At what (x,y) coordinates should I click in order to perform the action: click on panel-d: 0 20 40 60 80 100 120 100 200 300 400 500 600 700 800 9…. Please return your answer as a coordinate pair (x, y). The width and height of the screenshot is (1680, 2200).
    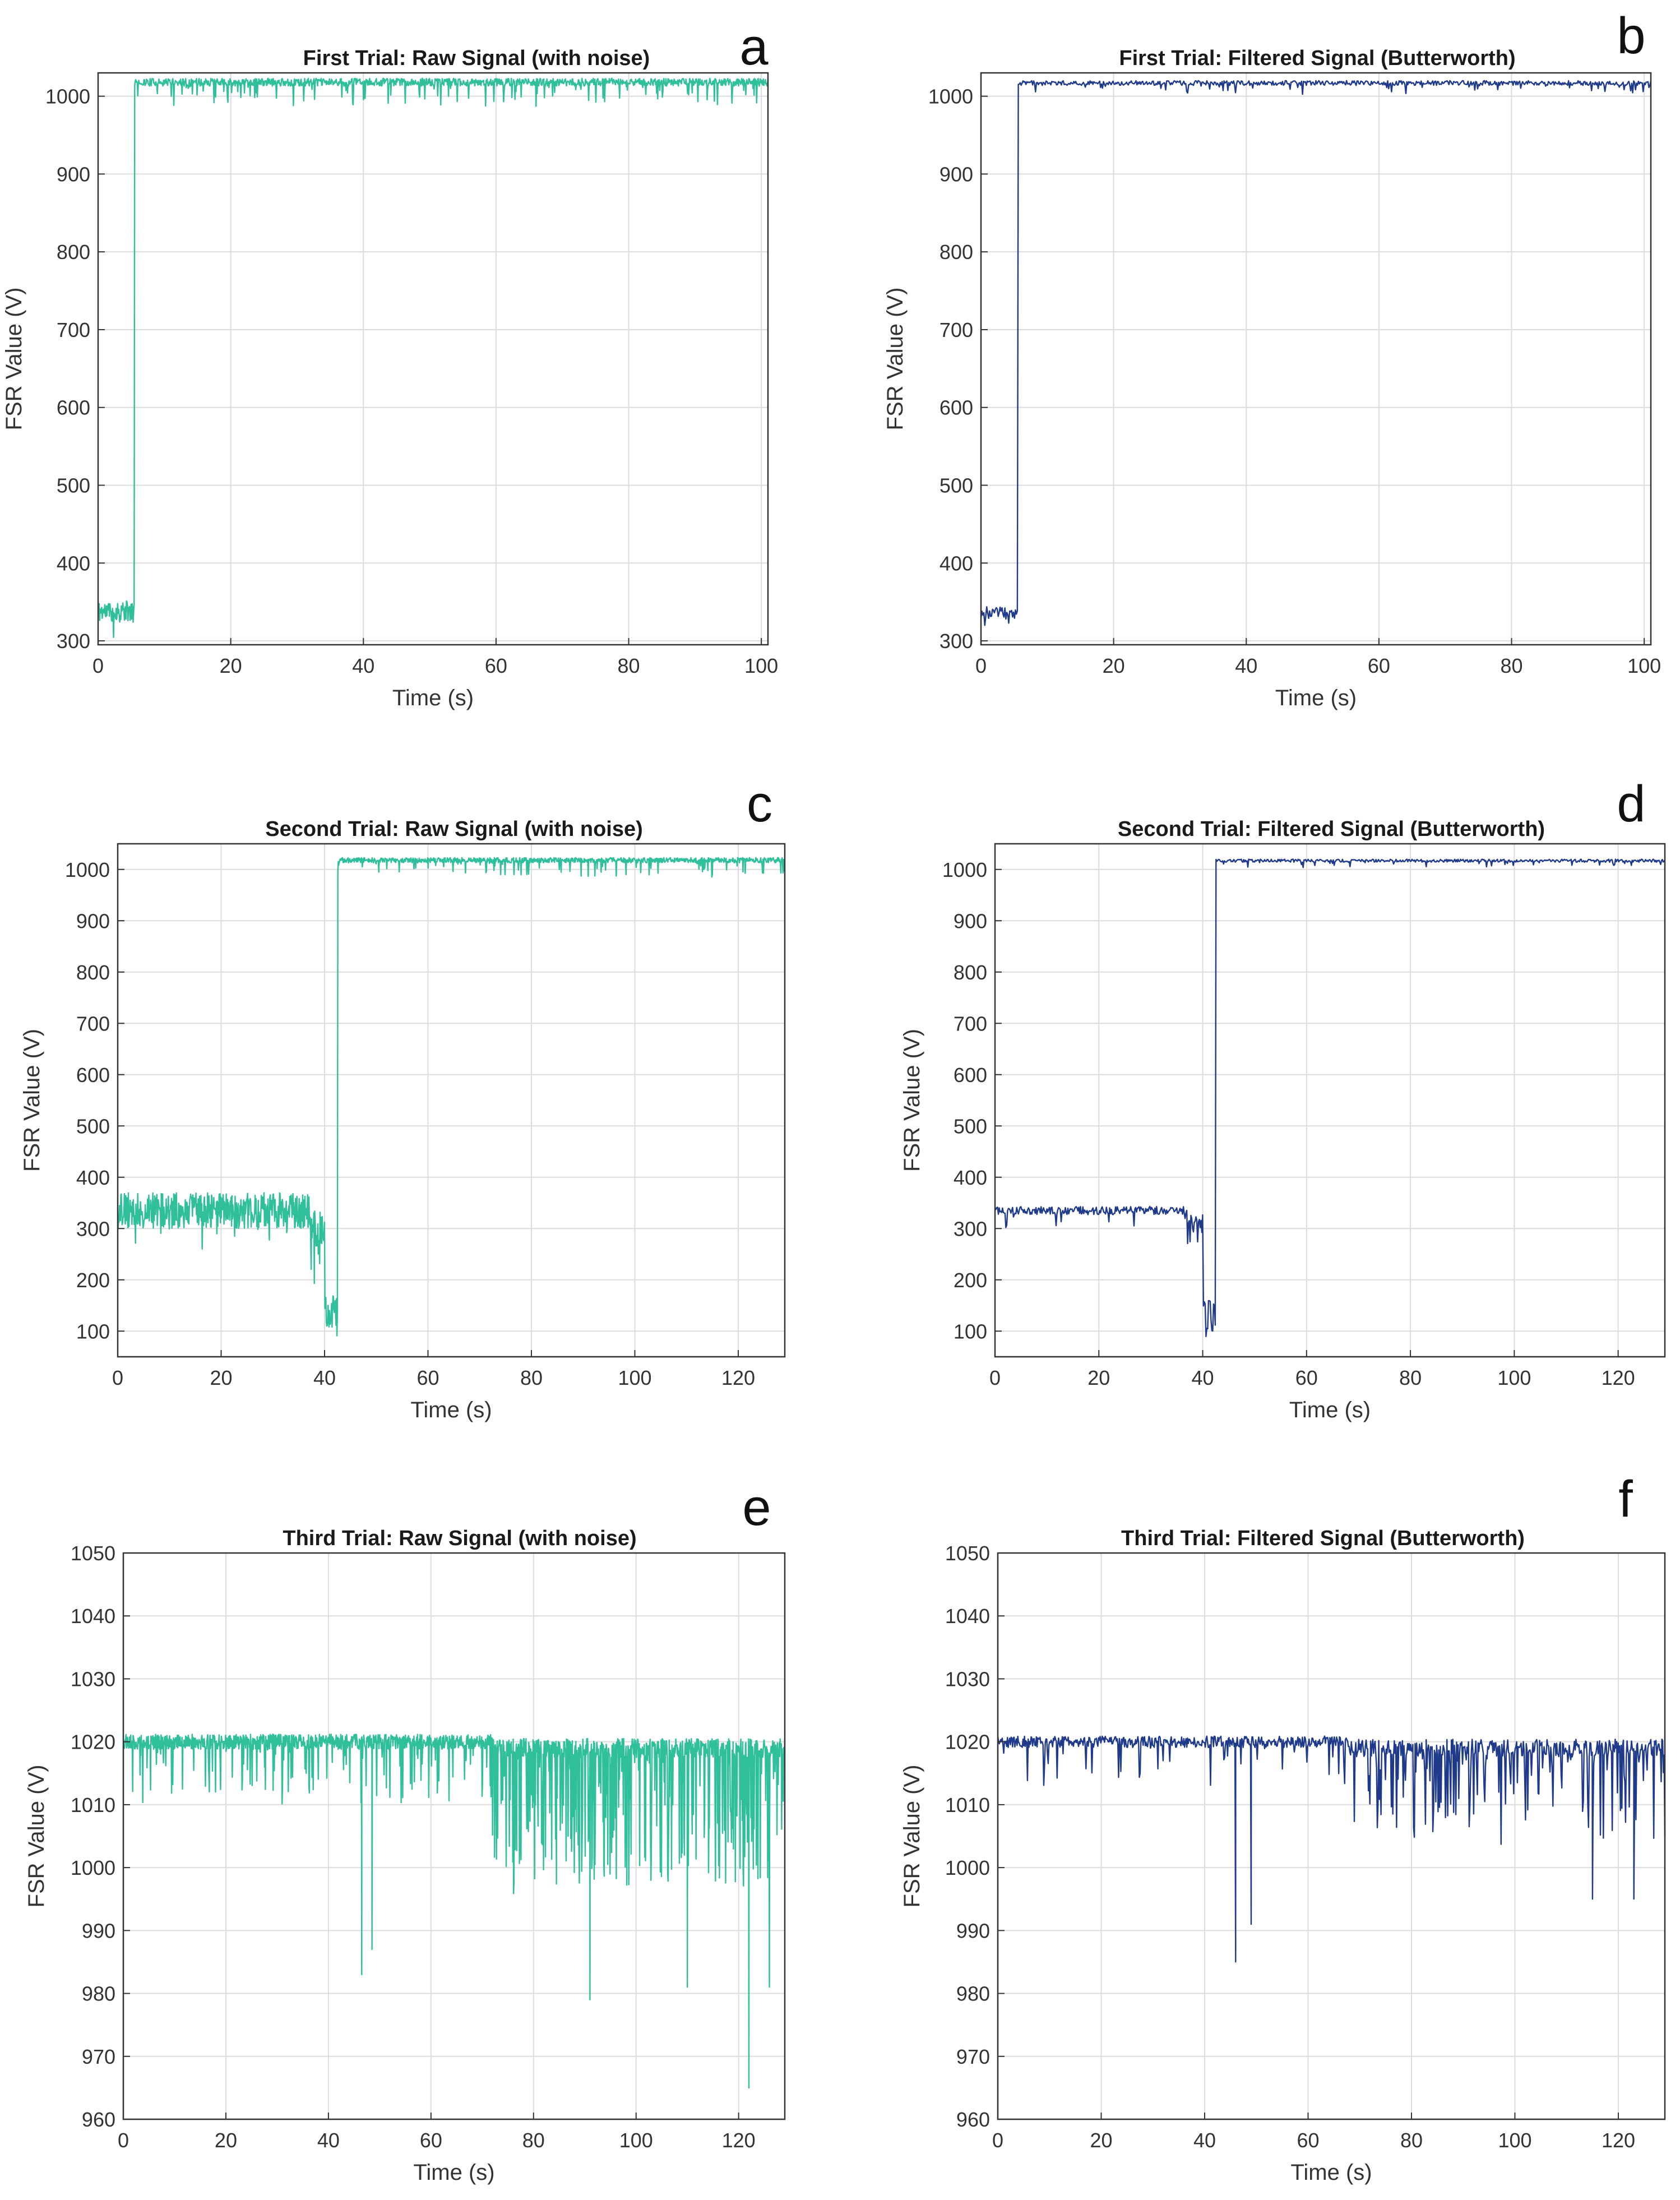
    Looking at the image, I should click on (1283, 1099).